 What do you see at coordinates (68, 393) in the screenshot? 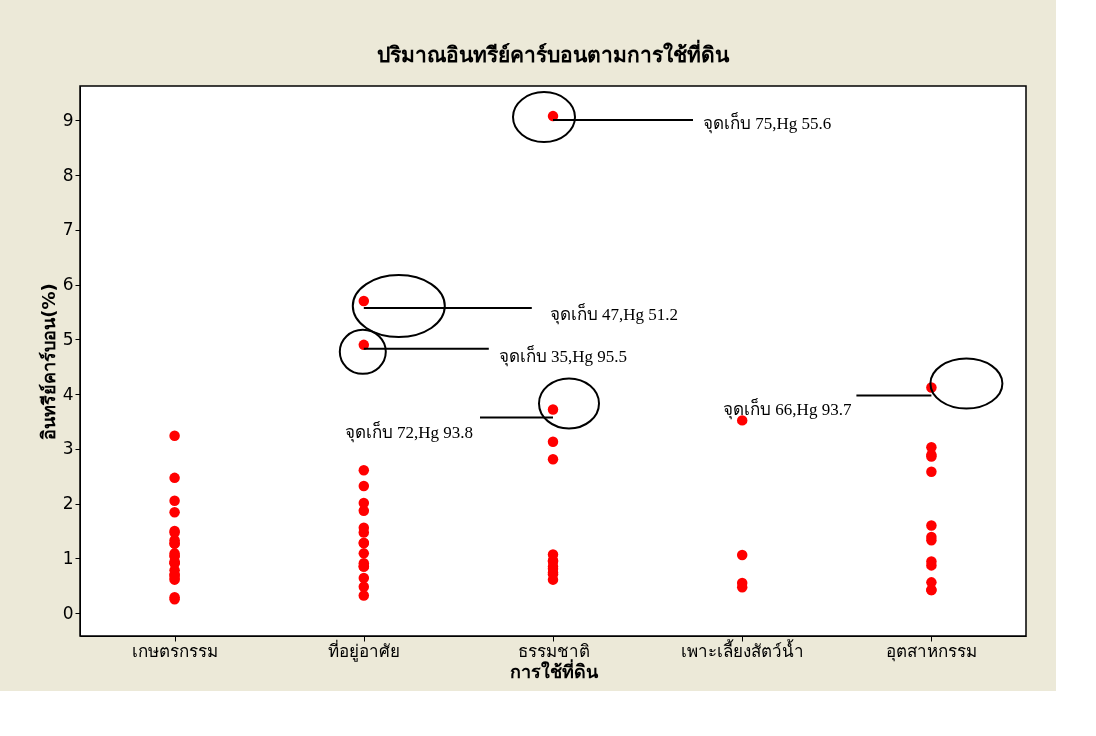
I see `y-tick-label: 4` at bounding box center [68, 393].